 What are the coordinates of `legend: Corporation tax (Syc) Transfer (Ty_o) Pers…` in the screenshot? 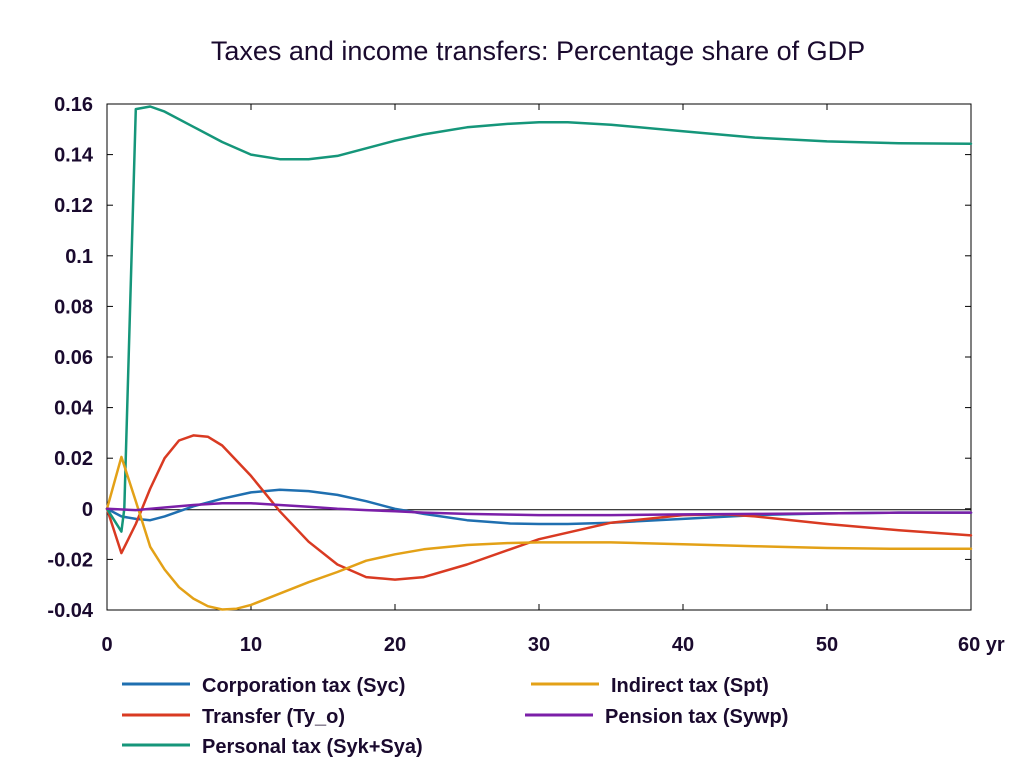 It's located at (455, 716).